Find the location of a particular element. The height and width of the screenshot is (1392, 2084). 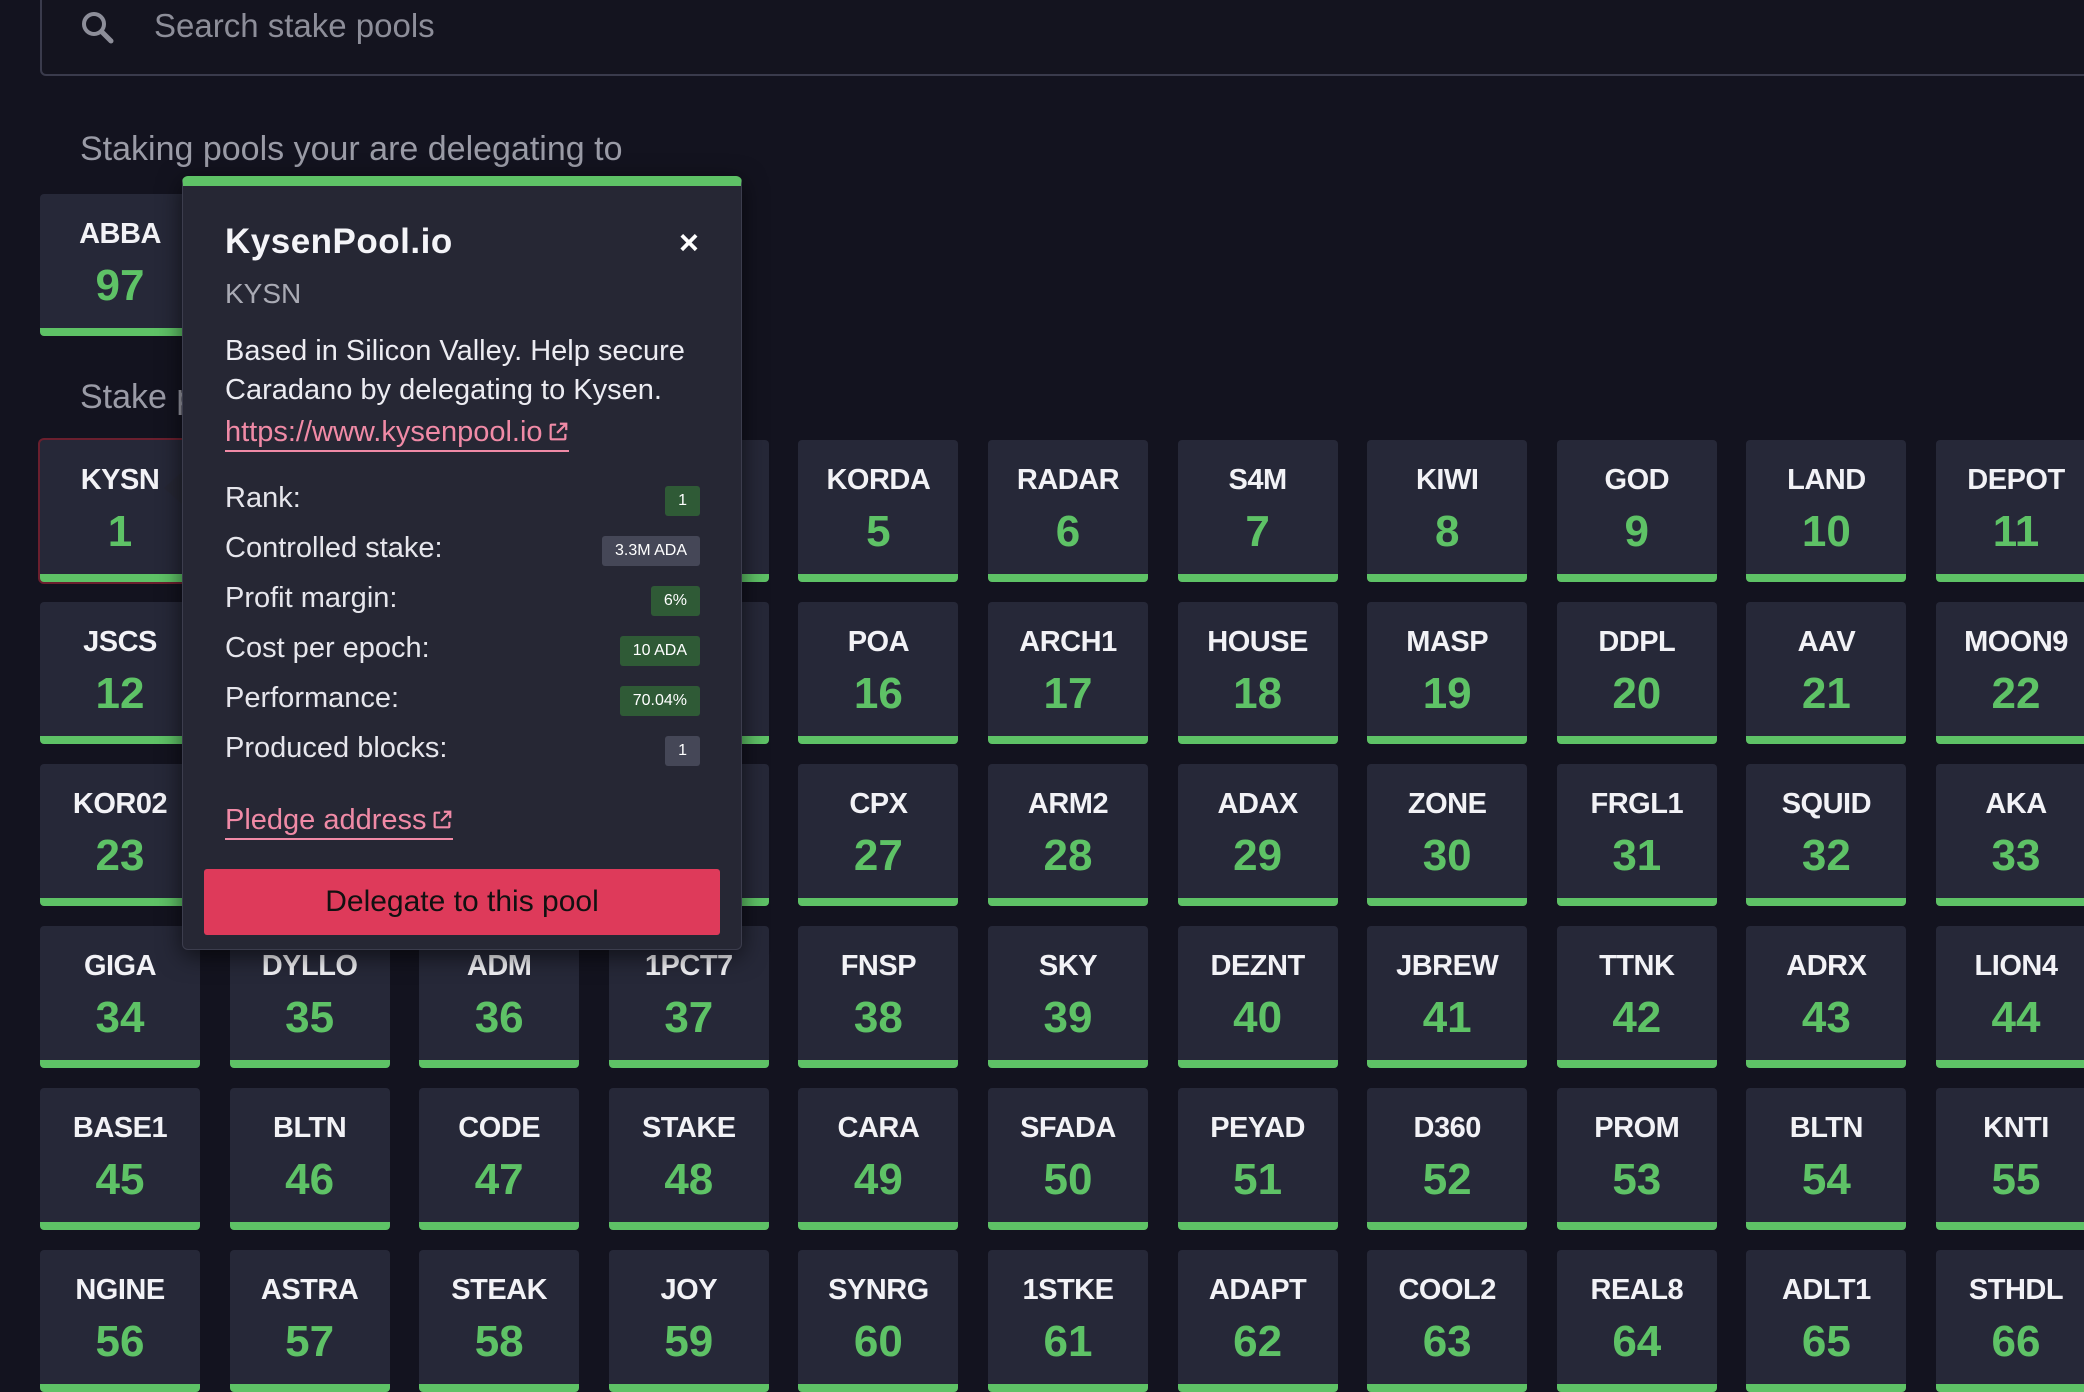

pool-tile: MASP 19 is located at coordinates (1447, 673).